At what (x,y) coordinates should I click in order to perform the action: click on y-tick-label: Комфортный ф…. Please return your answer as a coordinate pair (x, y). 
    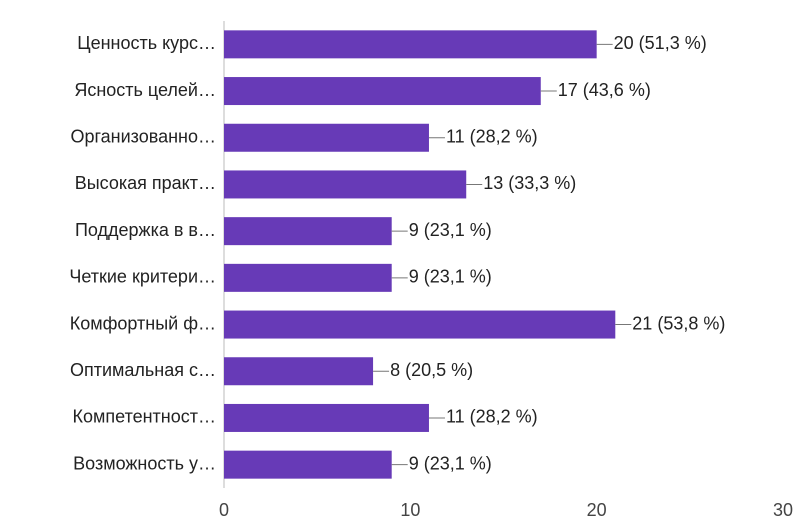
    Looking at the image, I should click on (143, 323).